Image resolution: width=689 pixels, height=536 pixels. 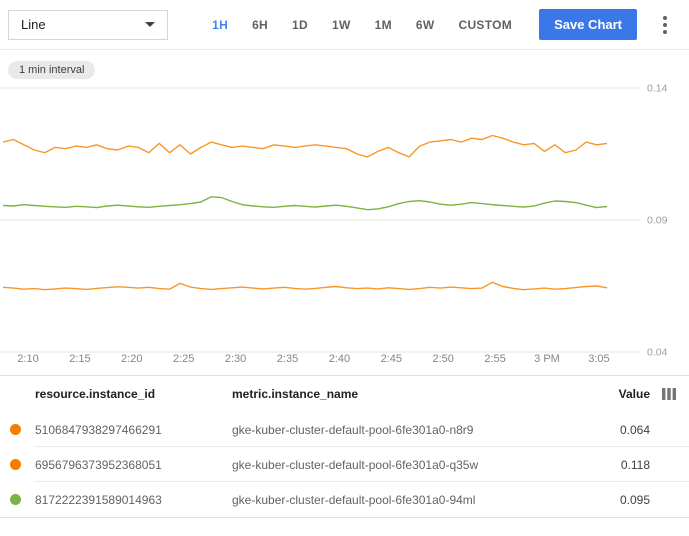 What do you see at coordinates (131, 359) in the screenshot?
I see `x-axis-tick: 2:20` at bounding box center [131, 359].